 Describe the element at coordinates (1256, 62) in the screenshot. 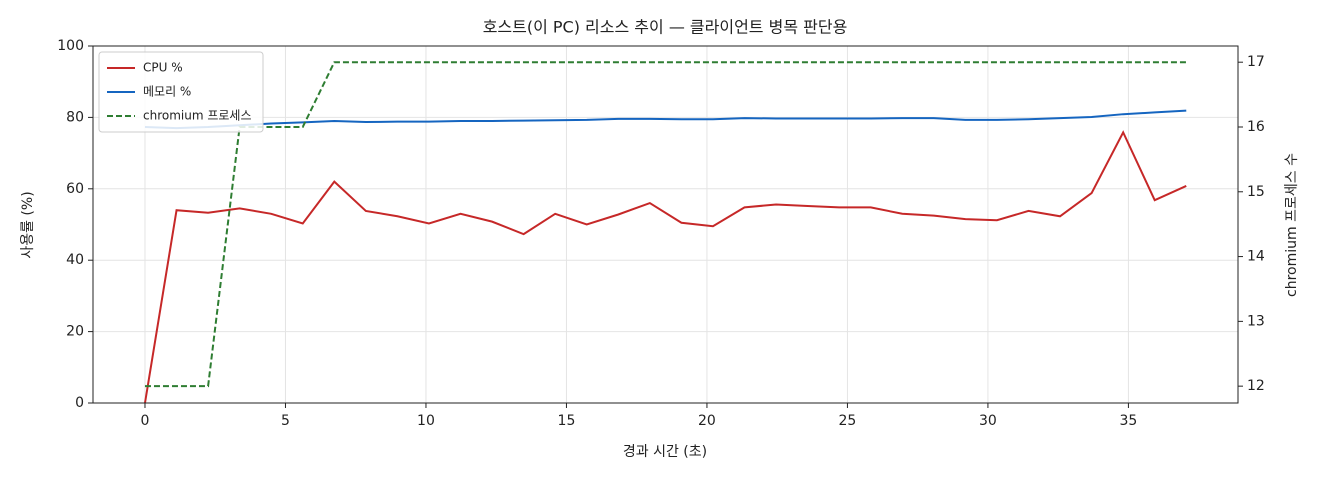

I see `y2-tick-label: 17` at that location.